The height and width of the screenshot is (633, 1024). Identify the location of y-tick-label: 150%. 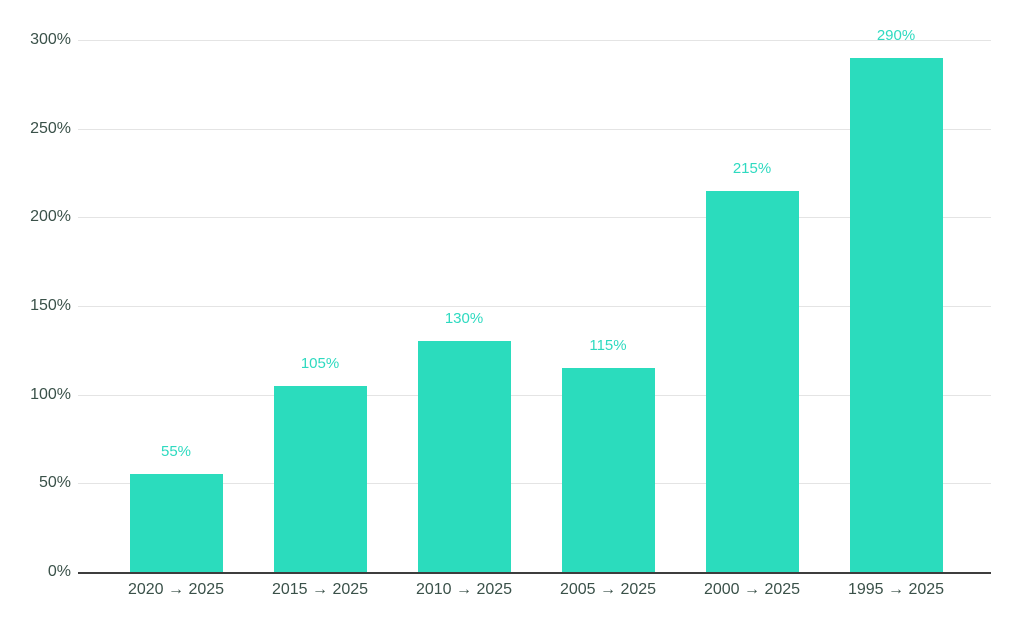
(50, 305).